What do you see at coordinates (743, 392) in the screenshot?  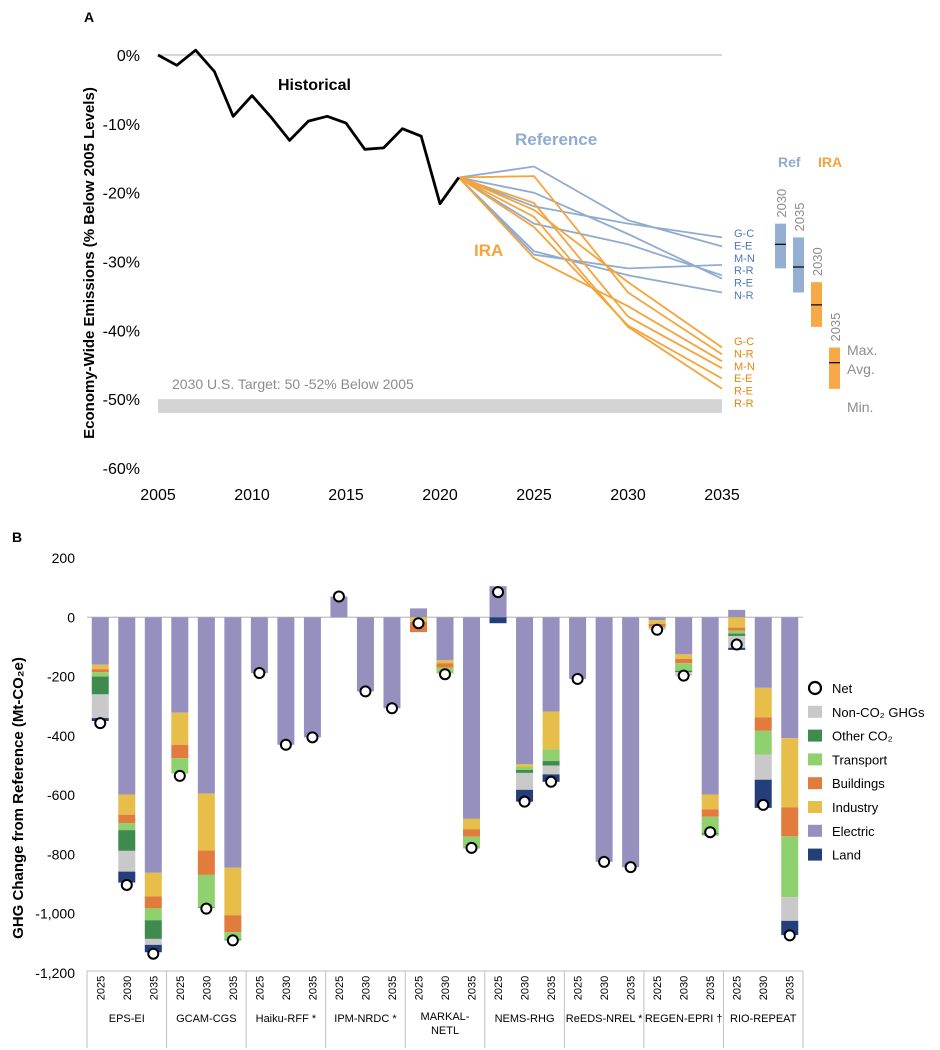 I see `ira-scenario-label: R-E` at bounding box center [743, 392].